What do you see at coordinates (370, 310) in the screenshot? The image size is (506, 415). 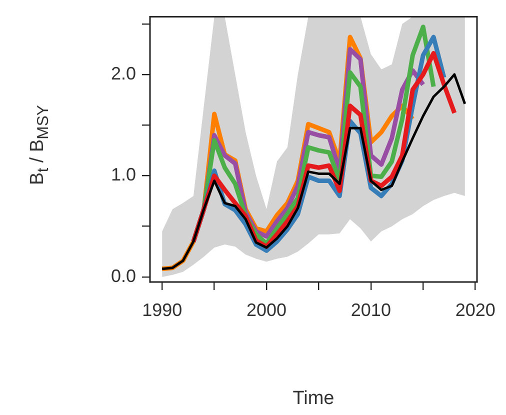 I see `x-tick-label: 2010` at bounding box center [370, 310].